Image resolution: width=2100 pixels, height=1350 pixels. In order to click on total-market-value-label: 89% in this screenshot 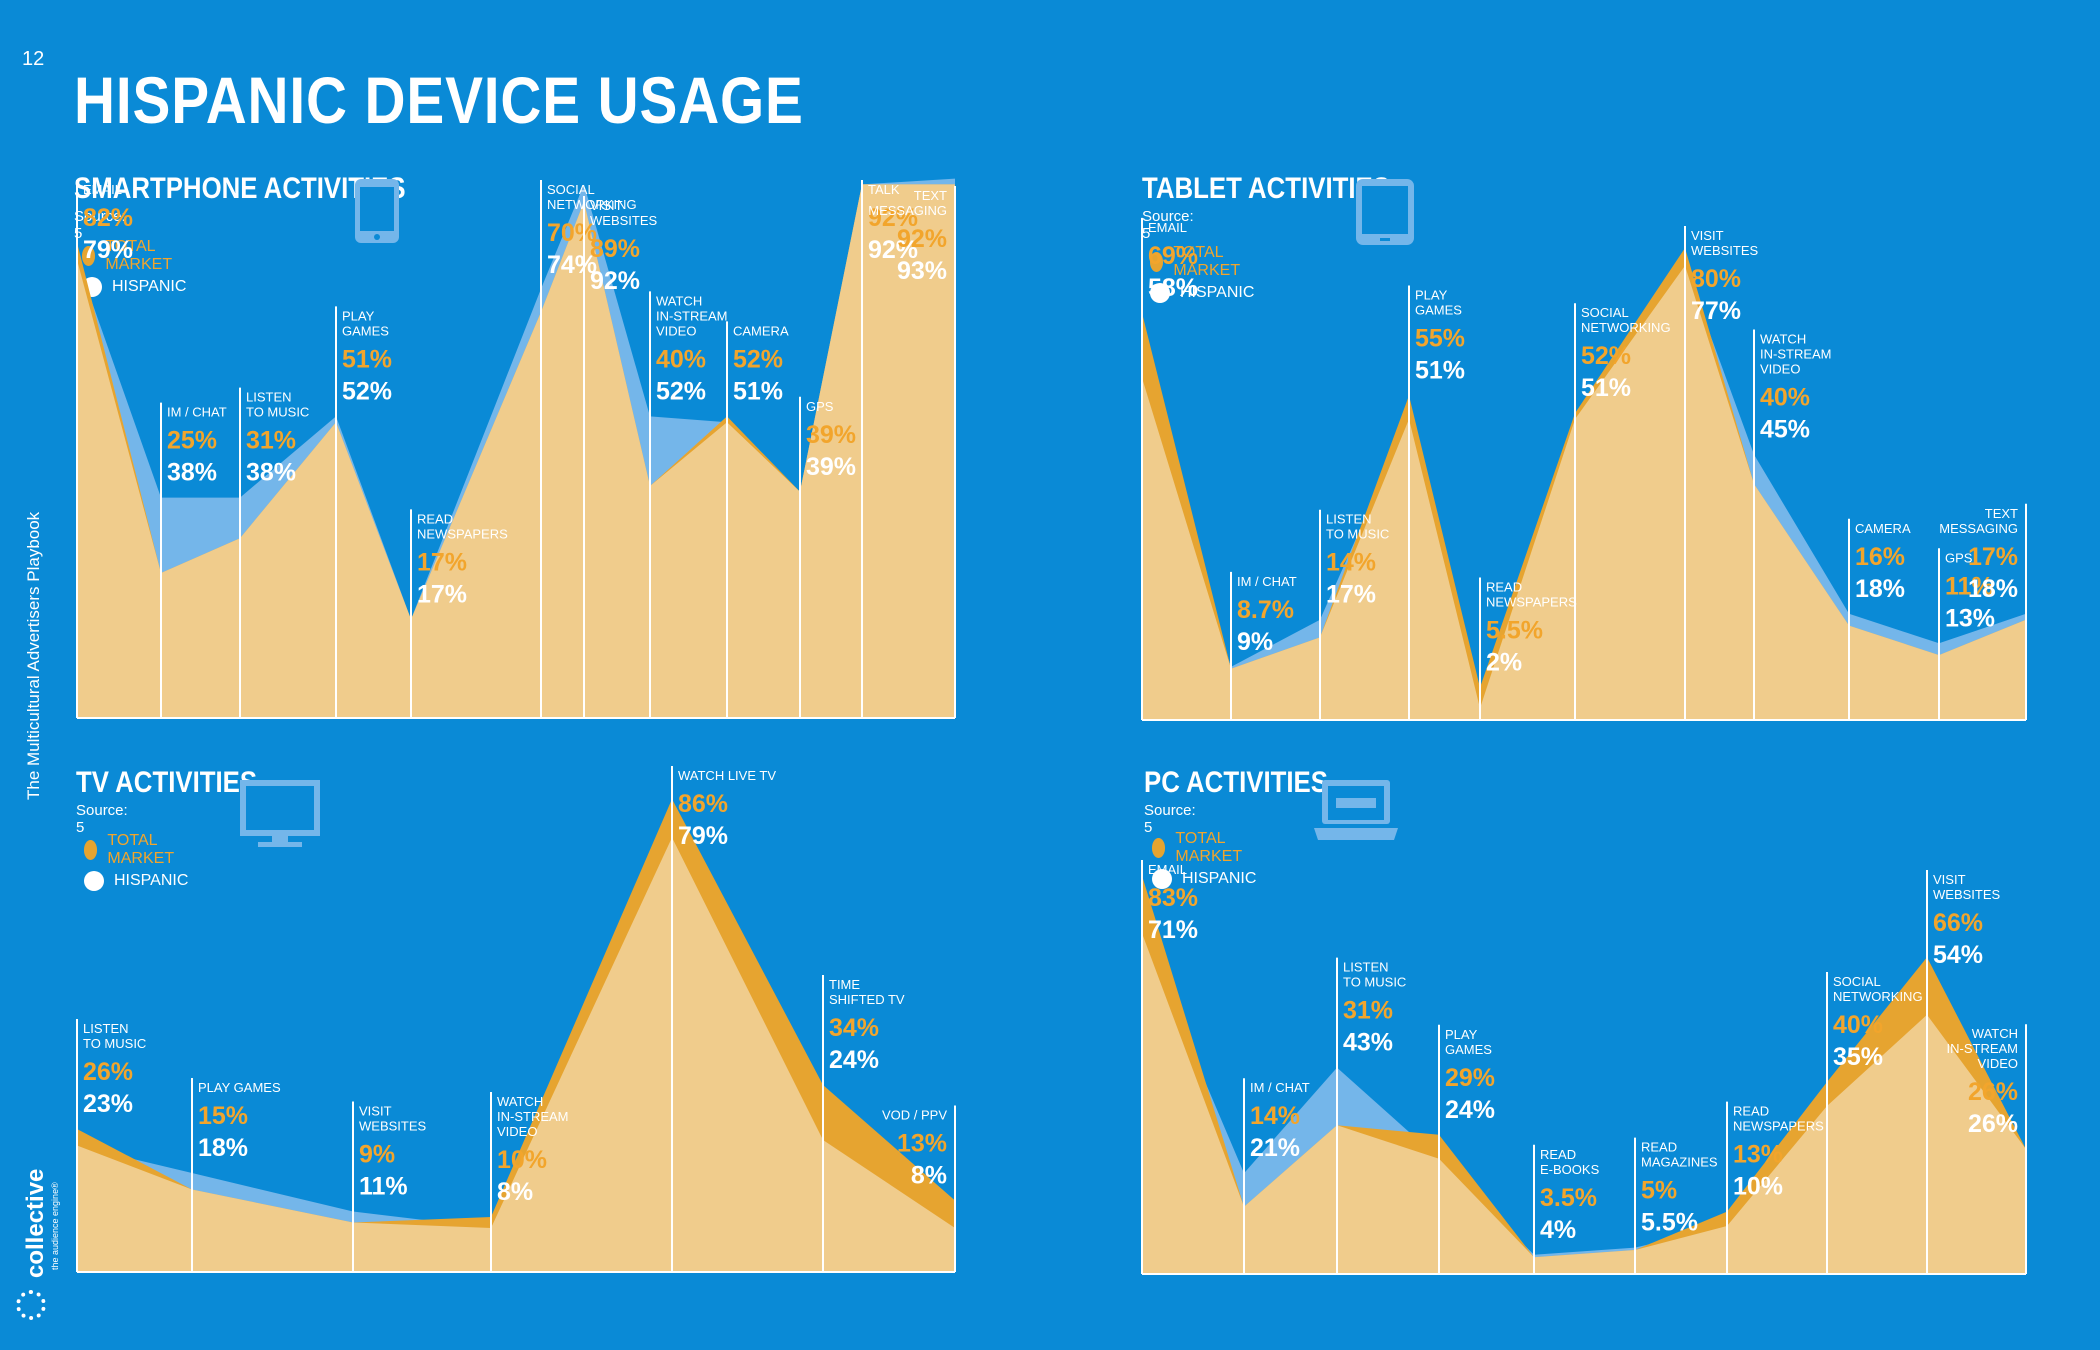, I will do `click(615, 249)`.